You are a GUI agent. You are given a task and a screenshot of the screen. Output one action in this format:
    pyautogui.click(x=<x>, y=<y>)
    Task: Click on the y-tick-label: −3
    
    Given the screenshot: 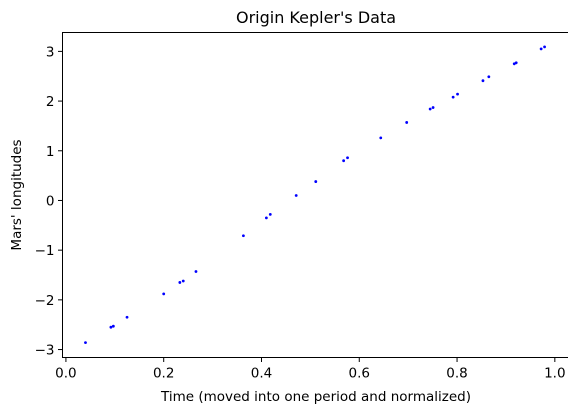 What is the action you would take?
    pyautogui.click(x=45, y=351)
    